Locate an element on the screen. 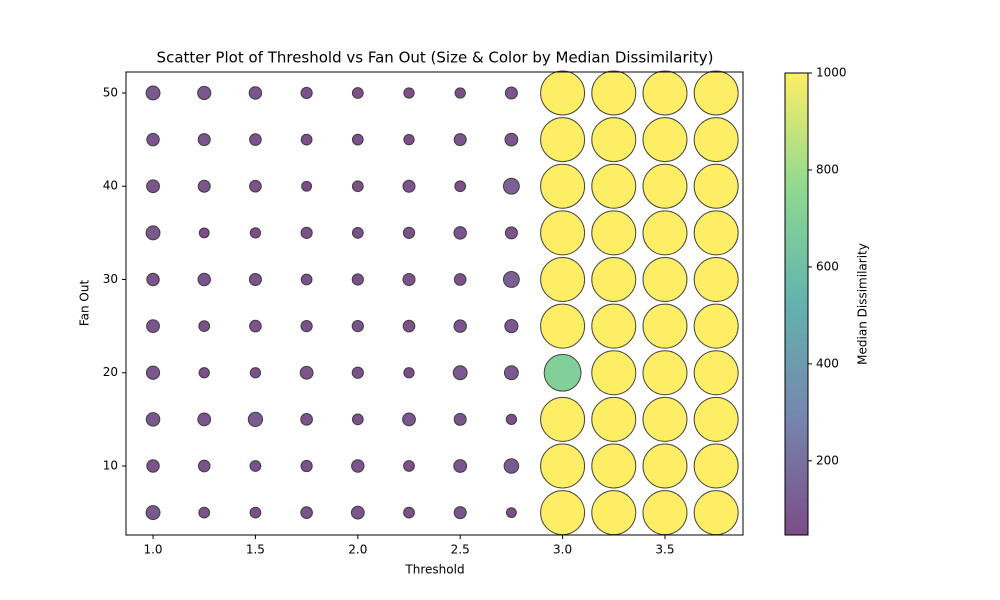  x-axis-label: Threshold is located at coordinates (434, 570).